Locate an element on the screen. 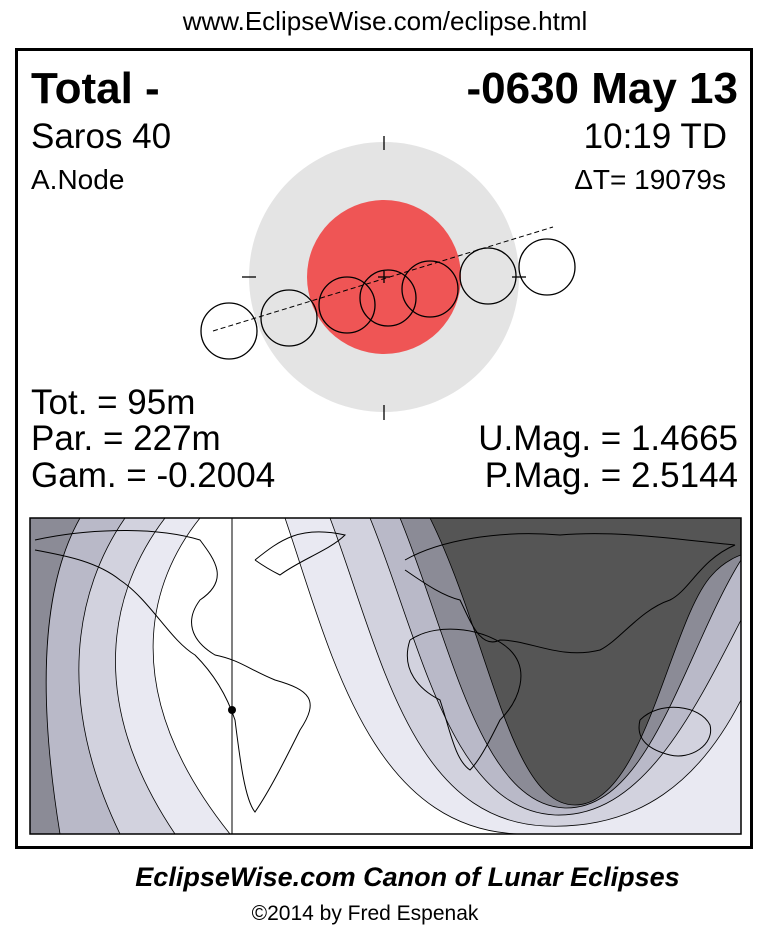 The width and height of the screenshot is (770, 940). umbral-magnitude: U.Mag. = 1.4665 is located at coordinates (608, 438).